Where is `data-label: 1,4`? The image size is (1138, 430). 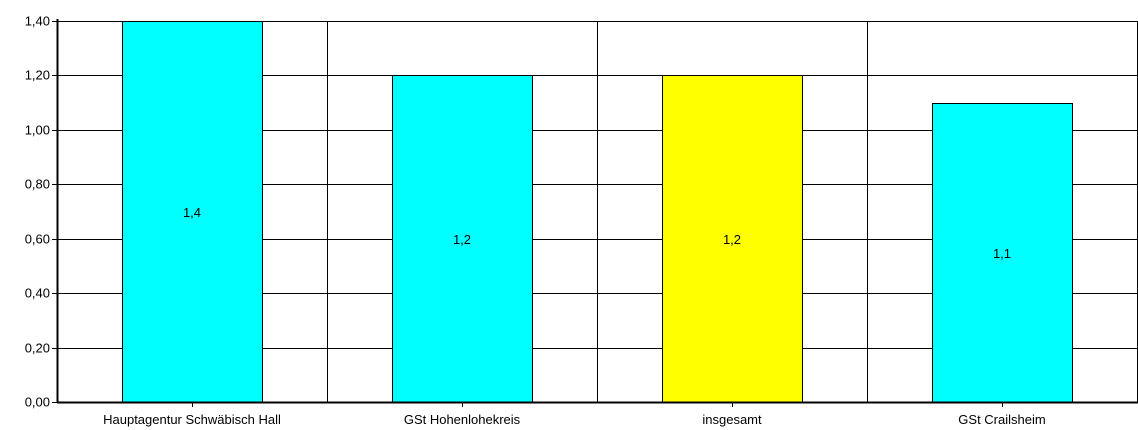 data-label: 1,4 is located at coordinates (192, 212).